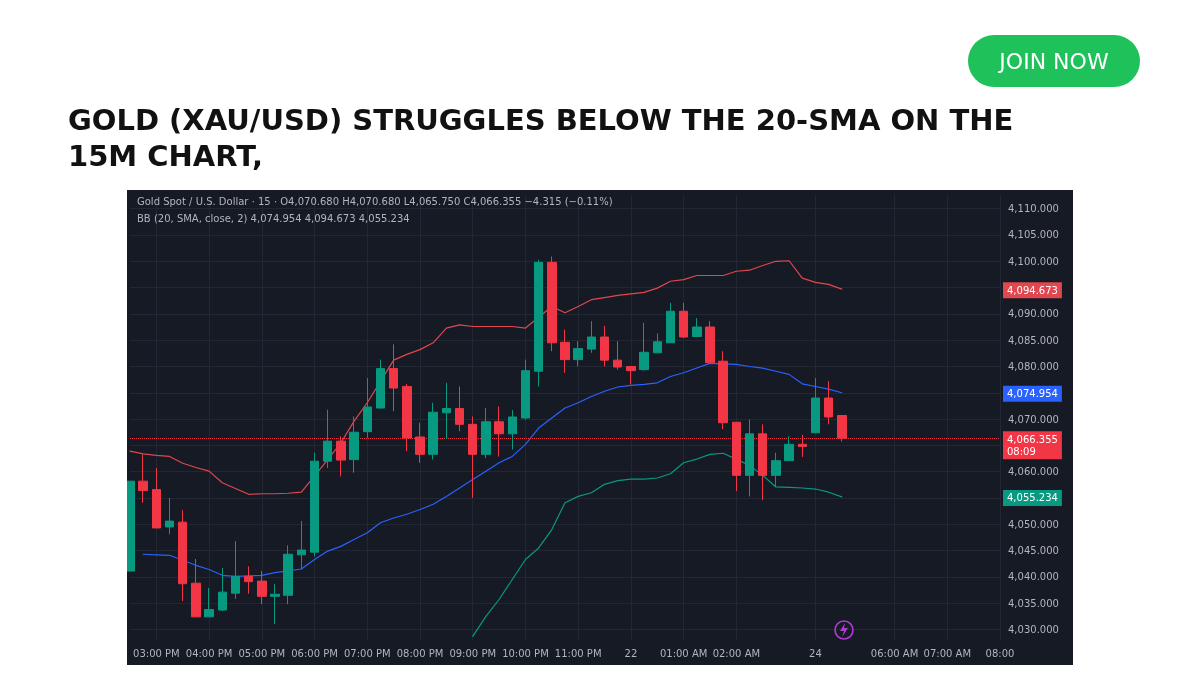  I want to click on y-tick-label: 4,100.000, so click(1033, 261).